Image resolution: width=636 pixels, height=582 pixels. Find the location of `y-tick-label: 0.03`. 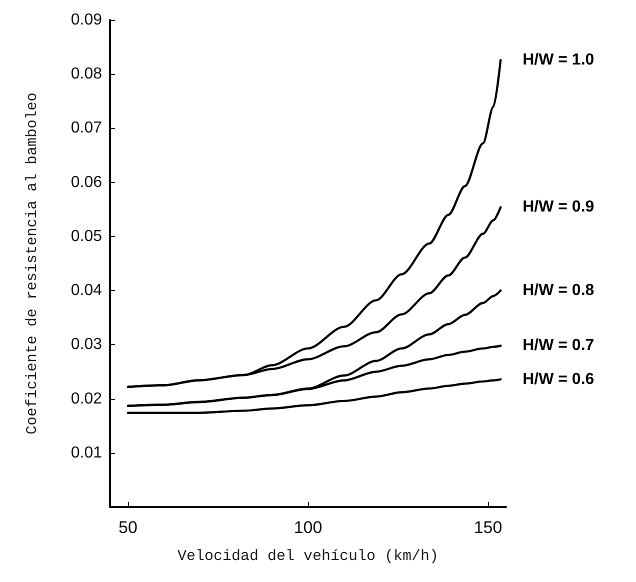

y-tick-label: 0.03 is located at coordinates (86, 345).